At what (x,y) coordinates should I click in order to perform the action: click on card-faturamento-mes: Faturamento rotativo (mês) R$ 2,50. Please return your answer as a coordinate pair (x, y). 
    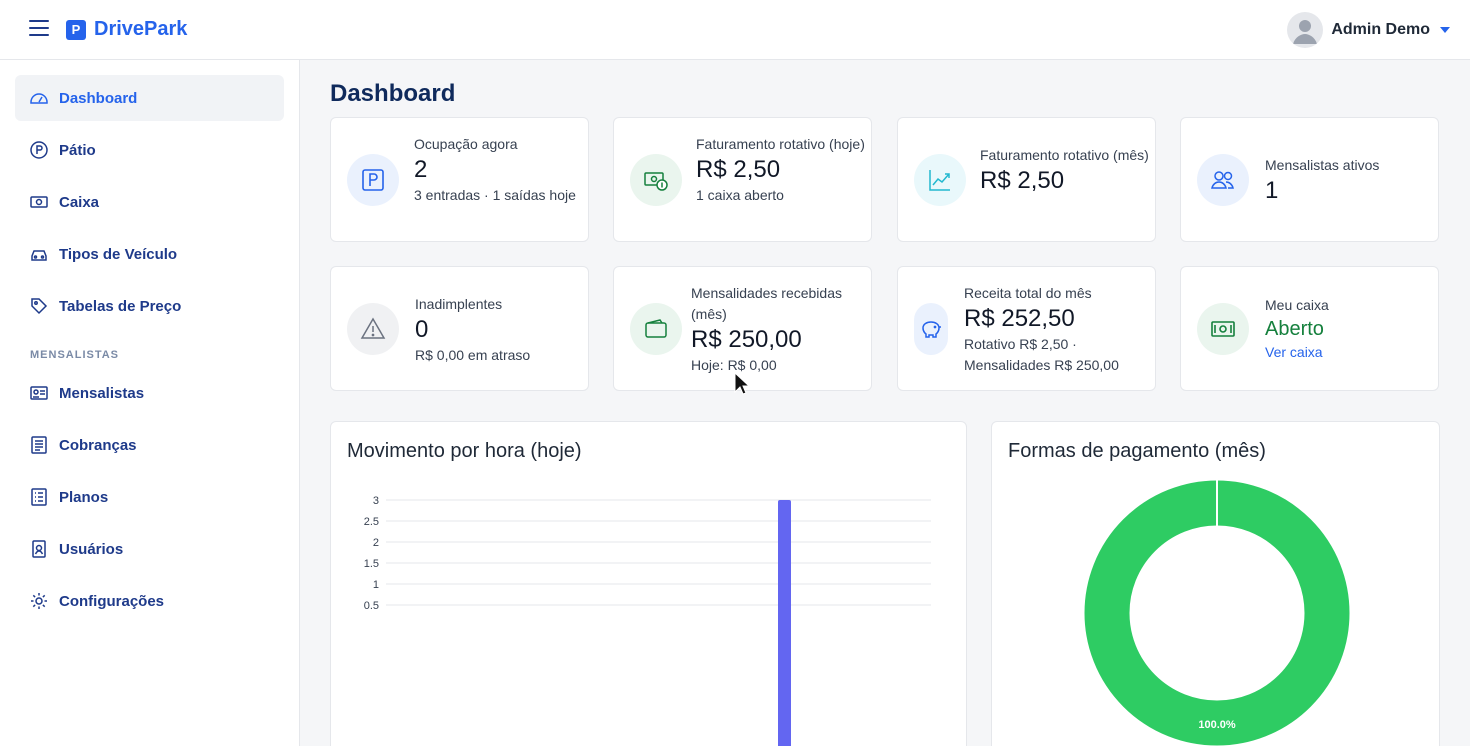
    Looking at the image, I should click on (1026, 179).